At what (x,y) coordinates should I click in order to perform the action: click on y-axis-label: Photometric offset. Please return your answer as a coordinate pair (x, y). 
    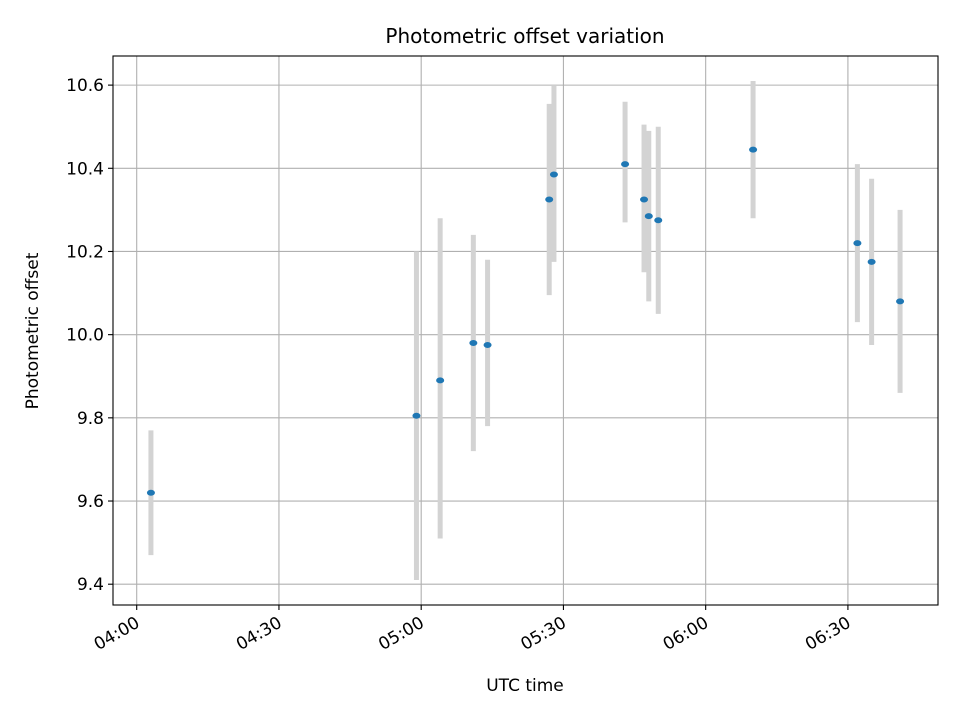
    Looking at the image, I should click on (33, 330).